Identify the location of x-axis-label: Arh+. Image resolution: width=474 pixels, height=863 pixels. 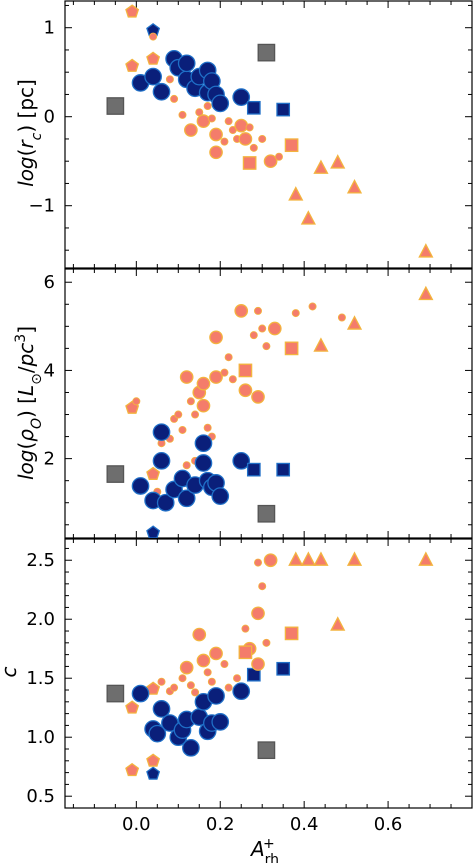
(264, 849).